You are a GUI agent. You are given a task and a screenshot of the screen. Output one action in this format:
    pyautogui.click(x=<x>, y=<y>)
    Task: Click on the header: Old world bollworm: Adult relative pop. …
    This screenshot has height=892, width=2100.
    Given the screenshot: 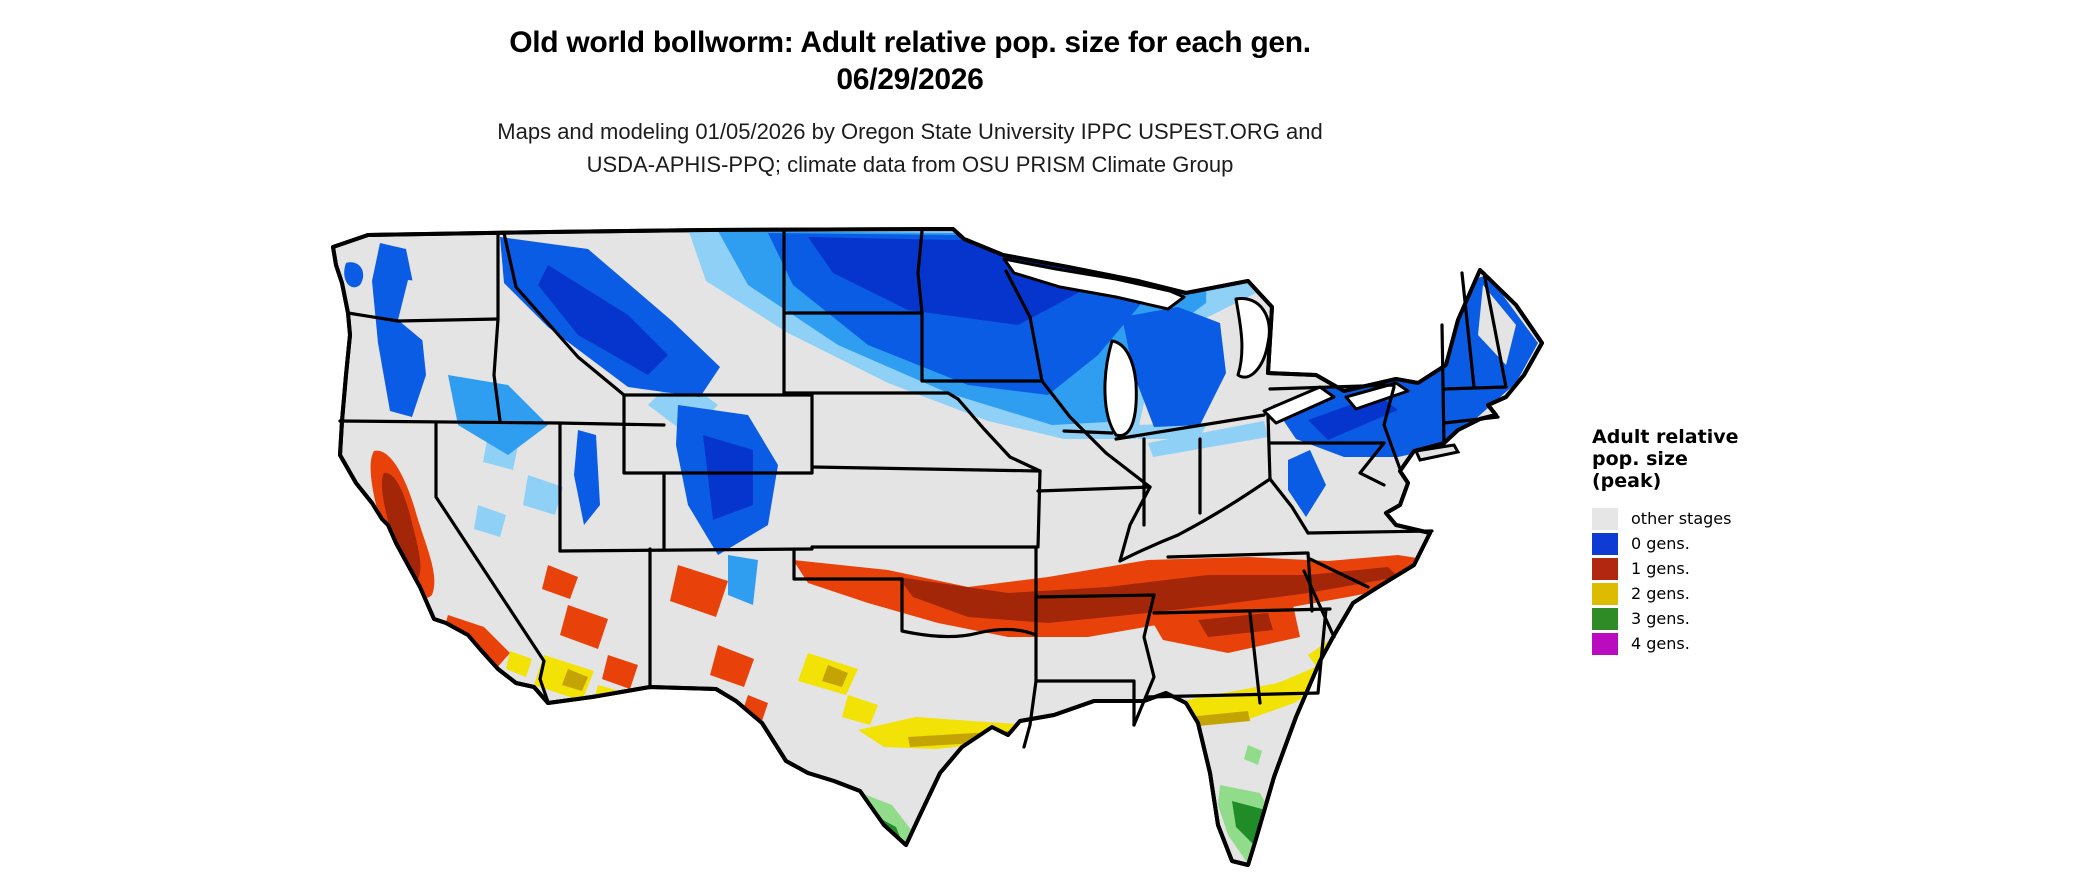 What is the action you would take?
    pyautogui.click(x=910, y=102)
    